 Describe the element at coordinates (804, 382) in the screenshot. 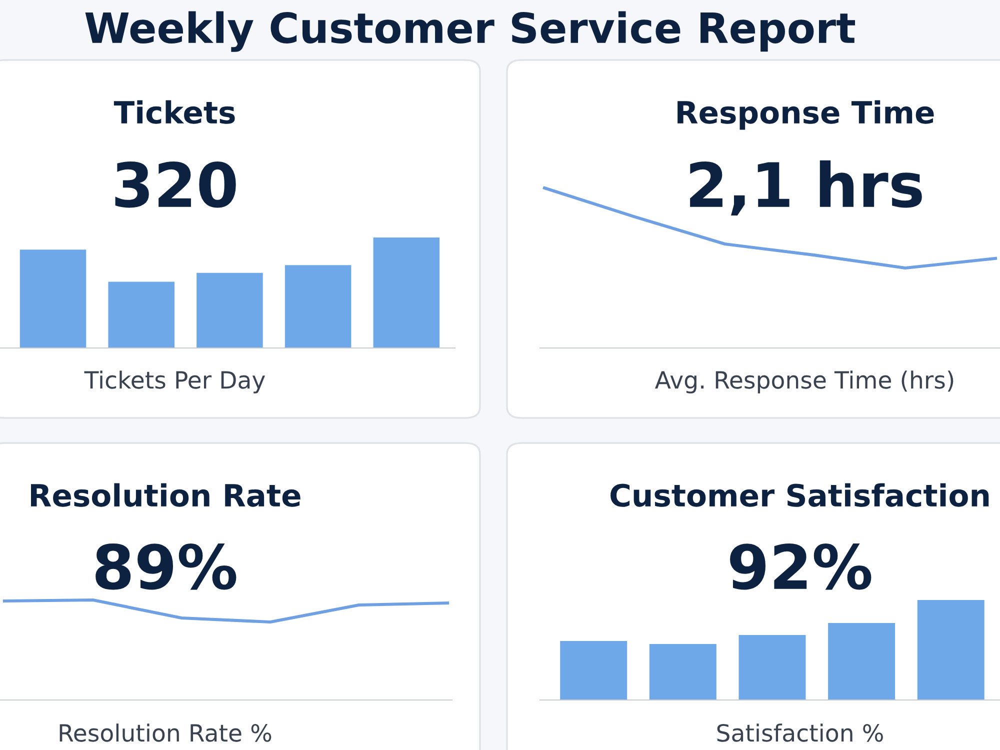

I see `x-axis-title: Avg. Response Time (hrs)` at that location.